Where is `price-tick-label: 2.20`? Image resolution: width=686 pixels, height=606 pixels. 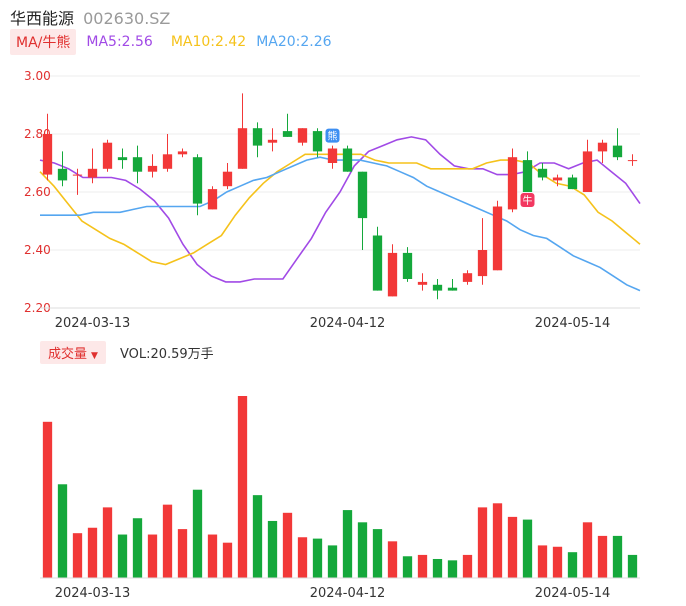 price-tick-label: 2.20 is located at coordinates (37, 308).